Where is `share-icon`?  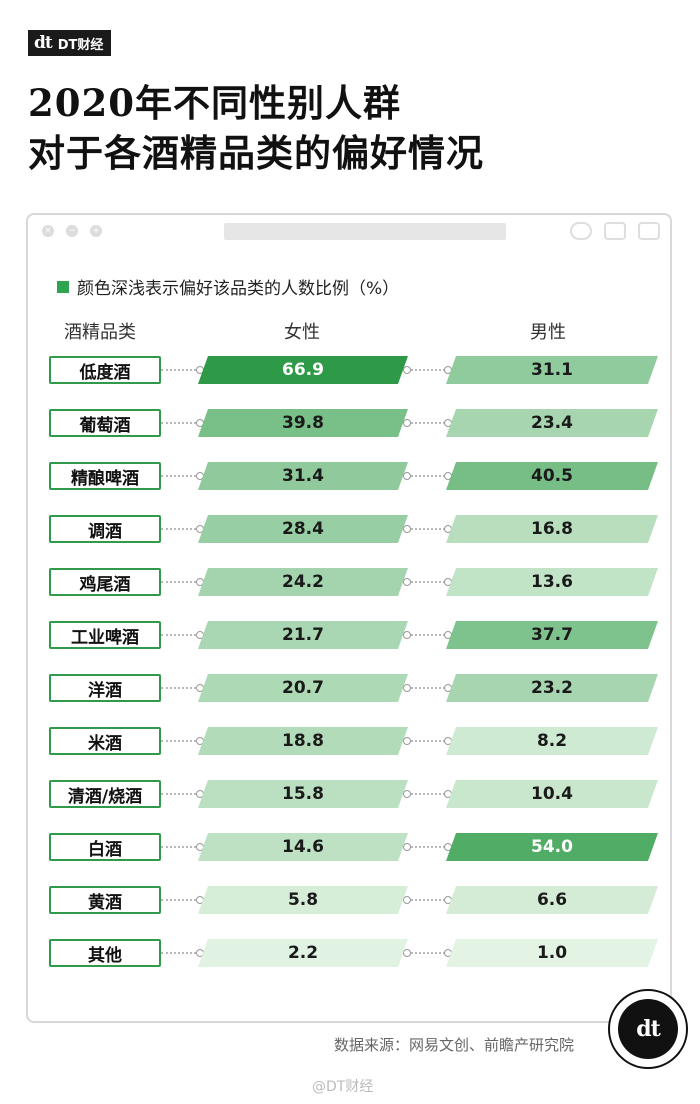
share-icon is located at coordinates (615, 231).